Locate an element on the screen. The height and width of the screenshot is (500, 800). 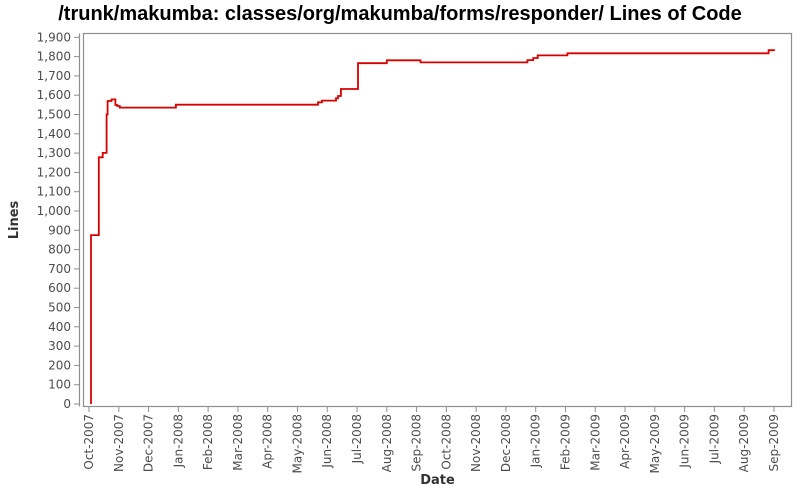
x-axis-title: Date is located at coordinates (437, 480).